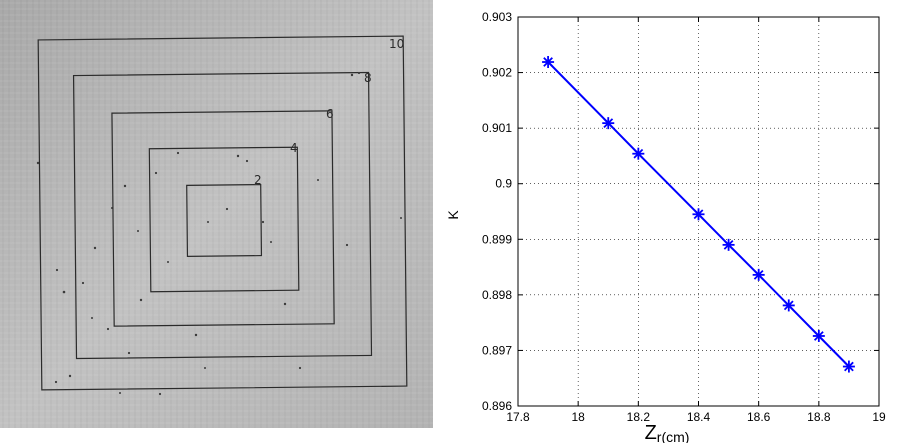  I want to click on x-tick-label: 18.4, so click(699, 417).